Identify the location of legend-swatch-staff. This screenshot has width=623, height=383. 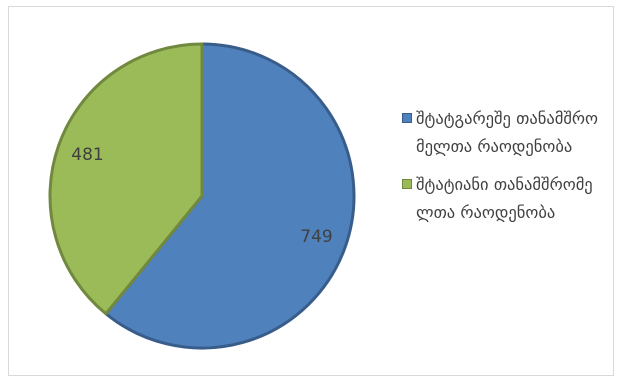
(407, 184).